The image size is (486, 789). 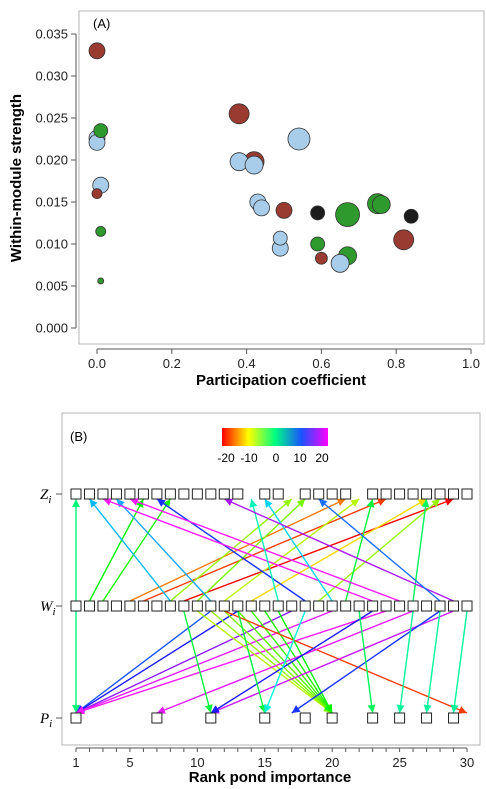 What do you see at coordinates (51, 286) in the screenshot?
I see `panel-a-y-tick-label: 0.005` at bounding box center [51, 286].